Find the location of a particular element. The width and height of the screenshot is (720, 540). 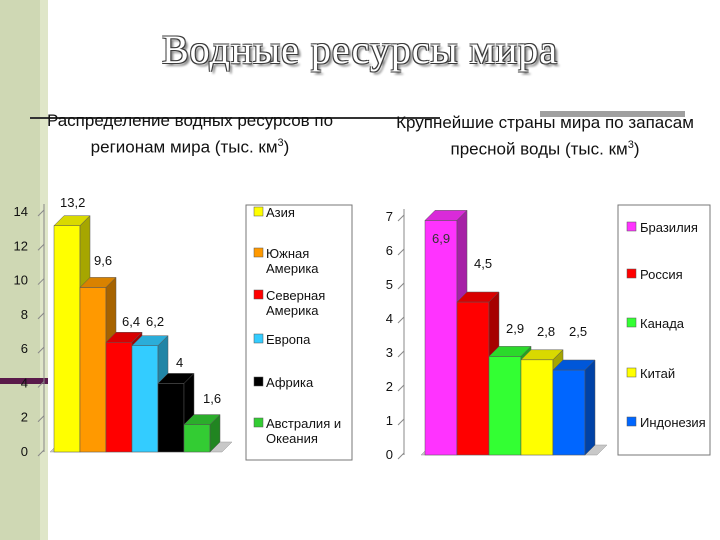

chart-right-legend-label: Канада is located at coordinates (662, 323).